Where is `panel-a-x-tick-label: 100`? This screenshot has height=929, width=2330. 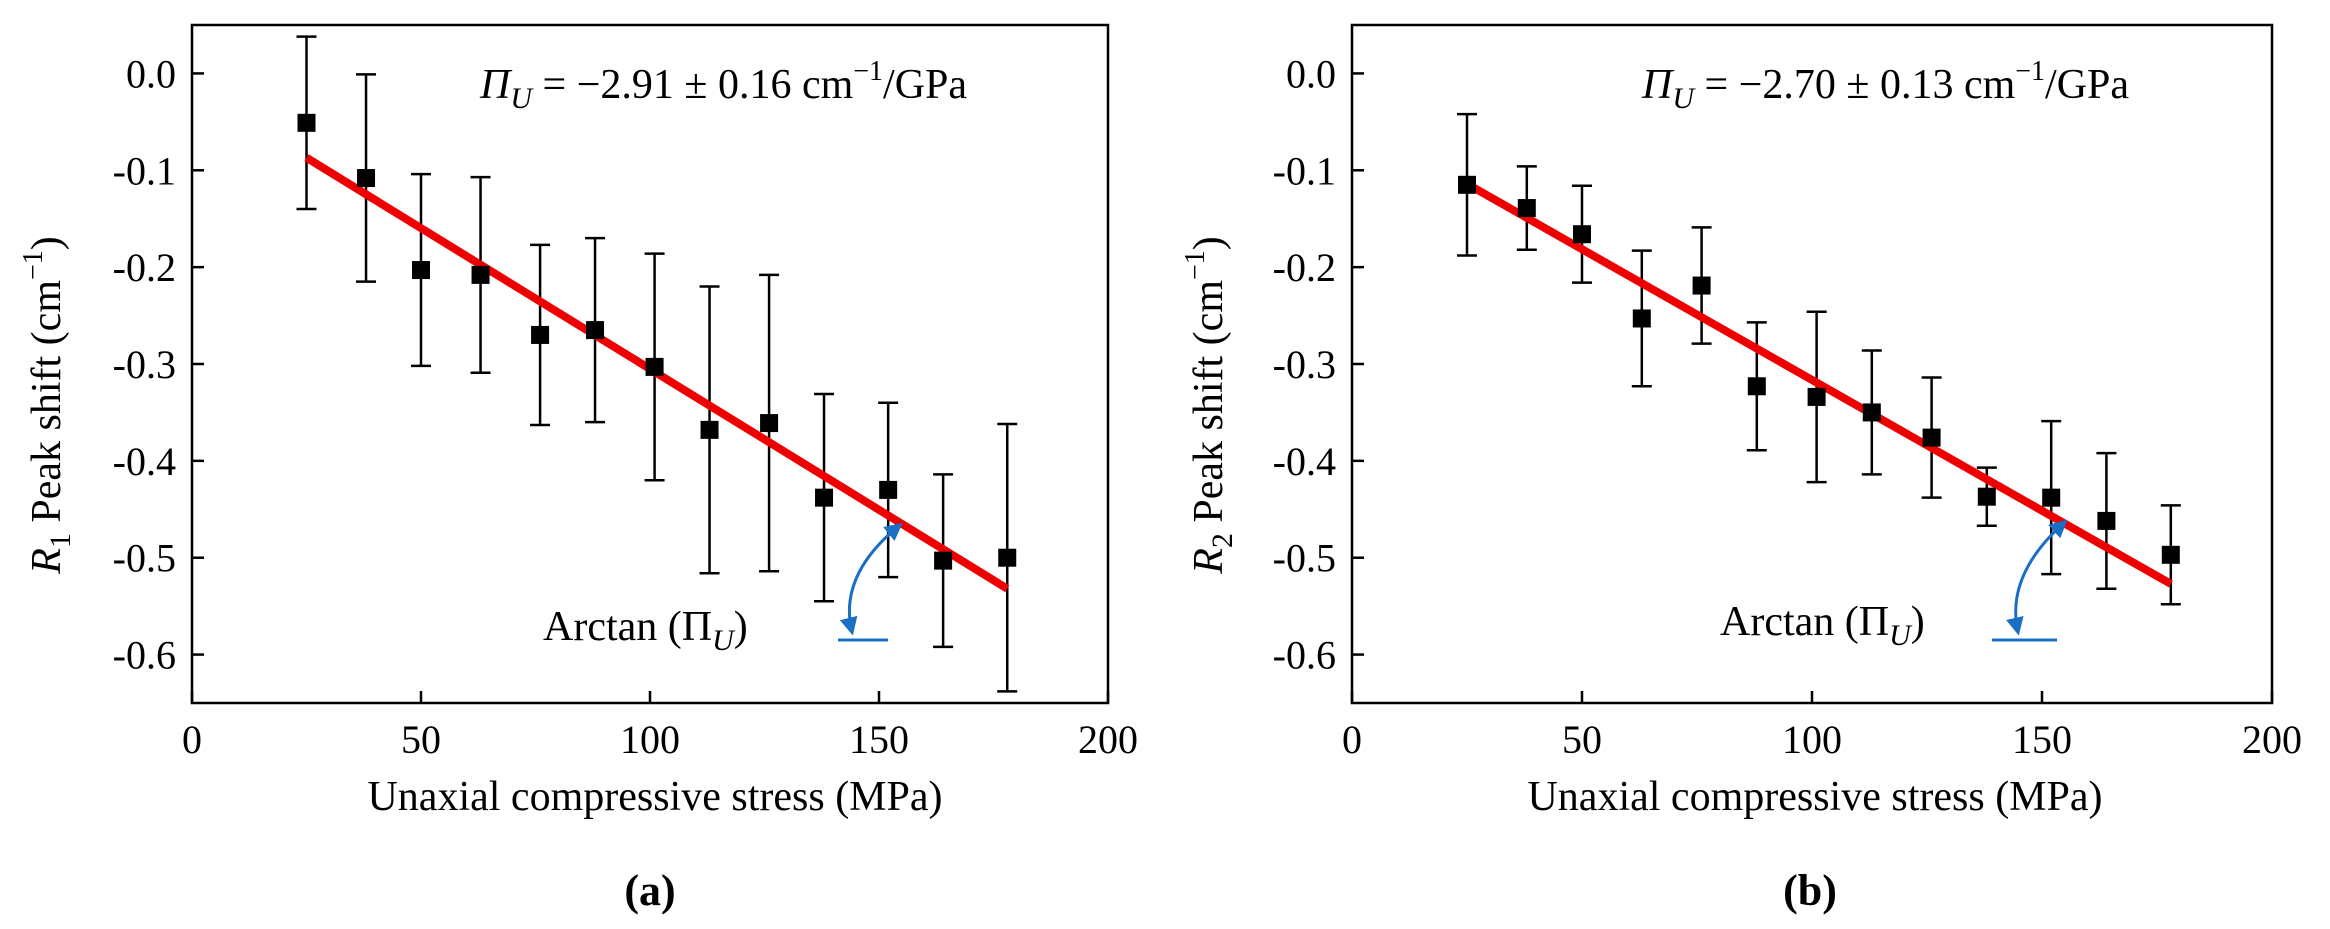 panel-a-x-tick-label: 100 is located at coordinates (650, 739).